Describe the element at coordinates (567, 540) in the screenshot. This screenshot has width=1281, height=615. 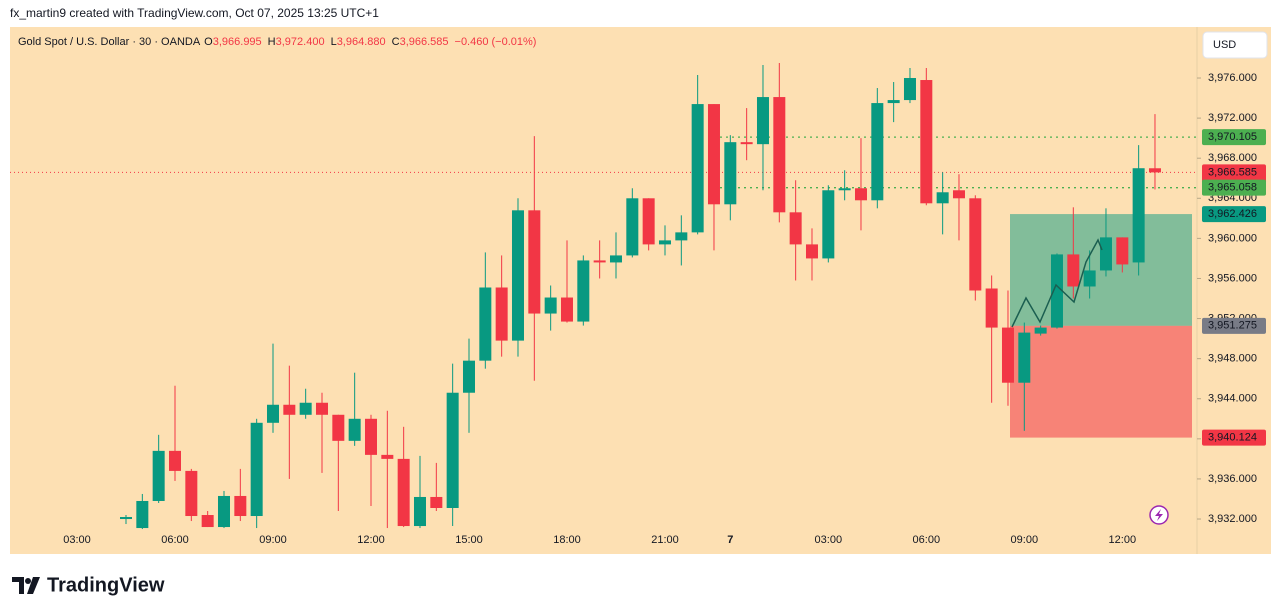
I see `x-tick-label: 18:00` at that location.